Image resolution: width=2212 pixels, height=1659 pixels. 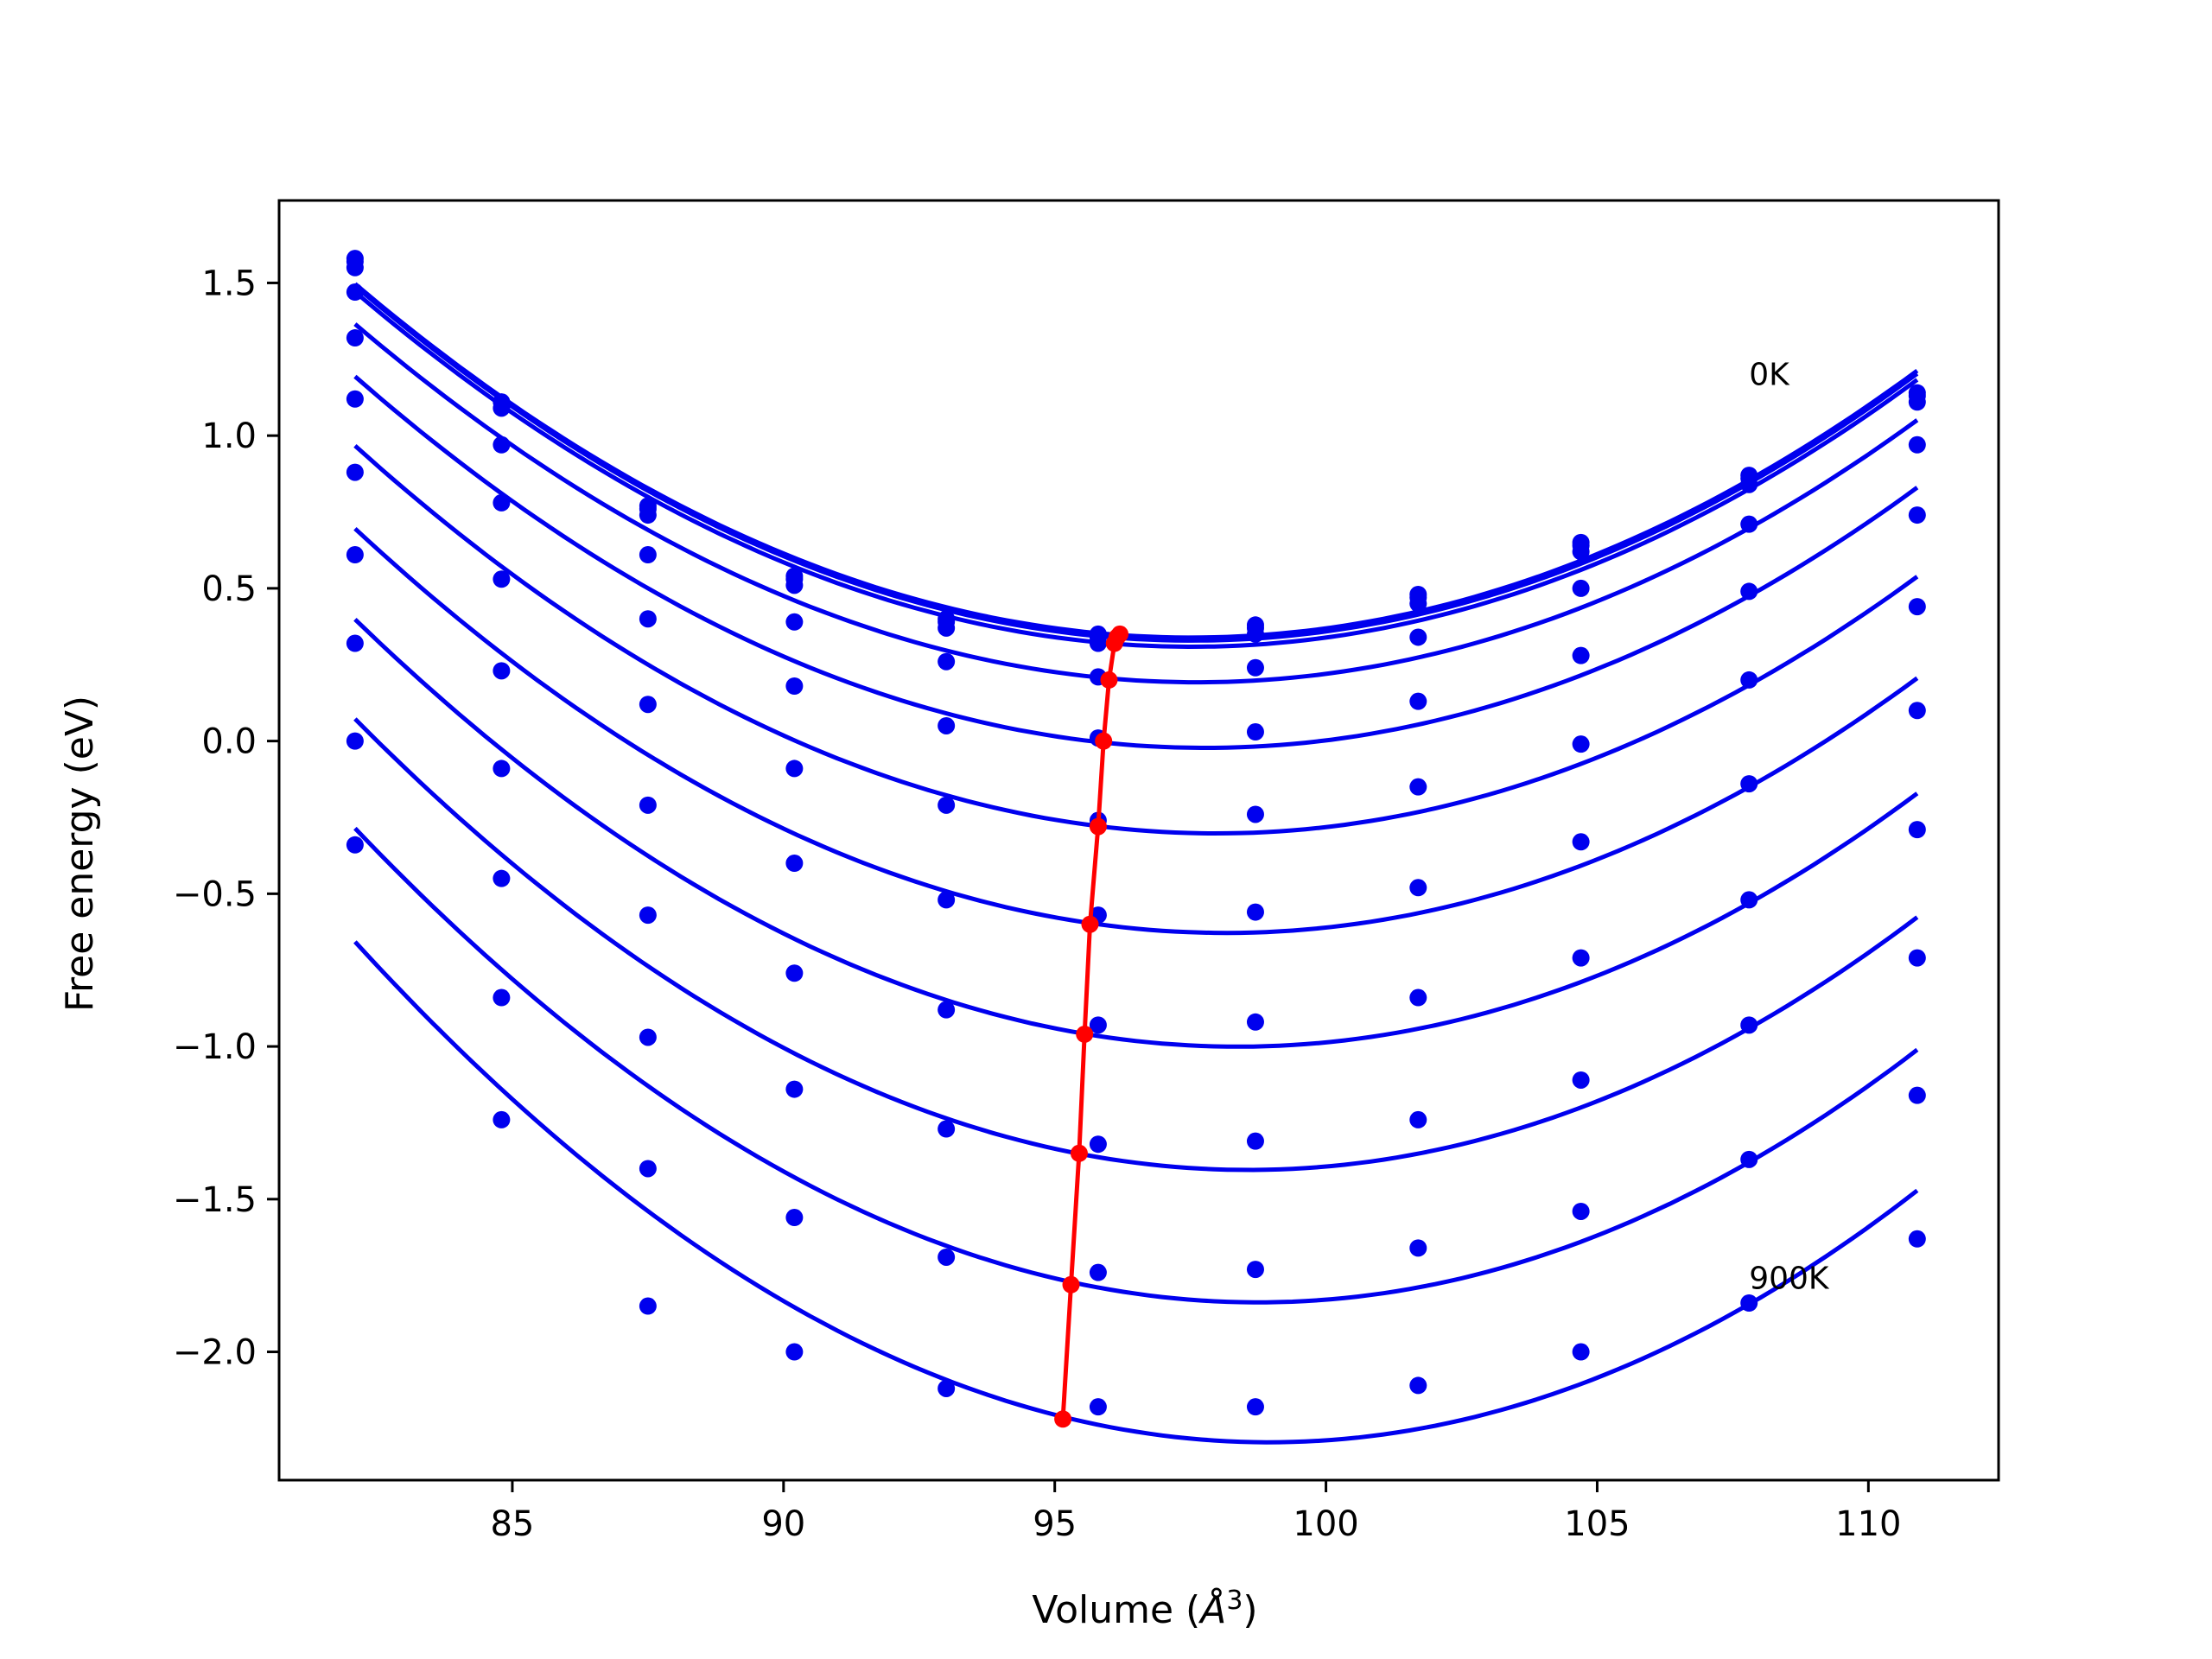 I want to click on y-tick-label: −1.0, so click(x=215, y=1047).